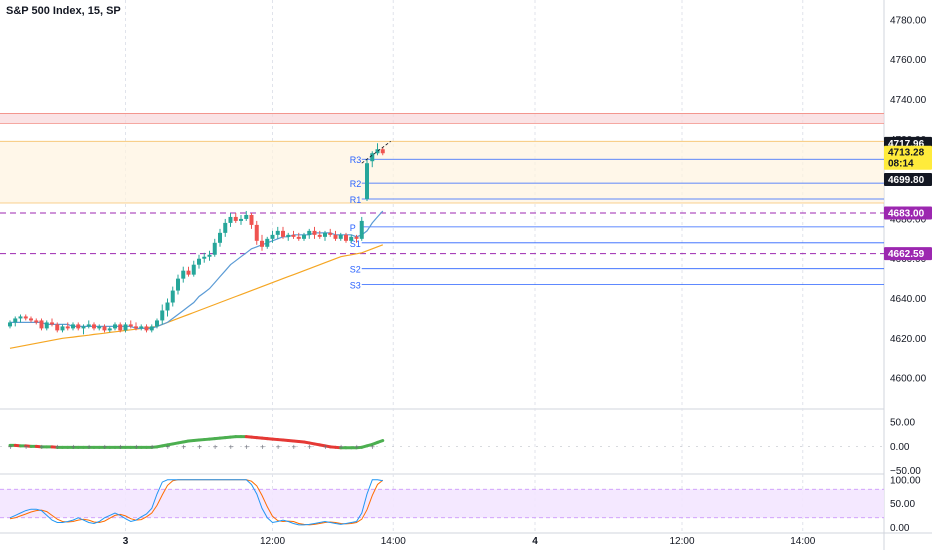  Describe the element at coordinates (906, 153) in the screenshot. I see `price-tag-value: 4713.28` at that location.